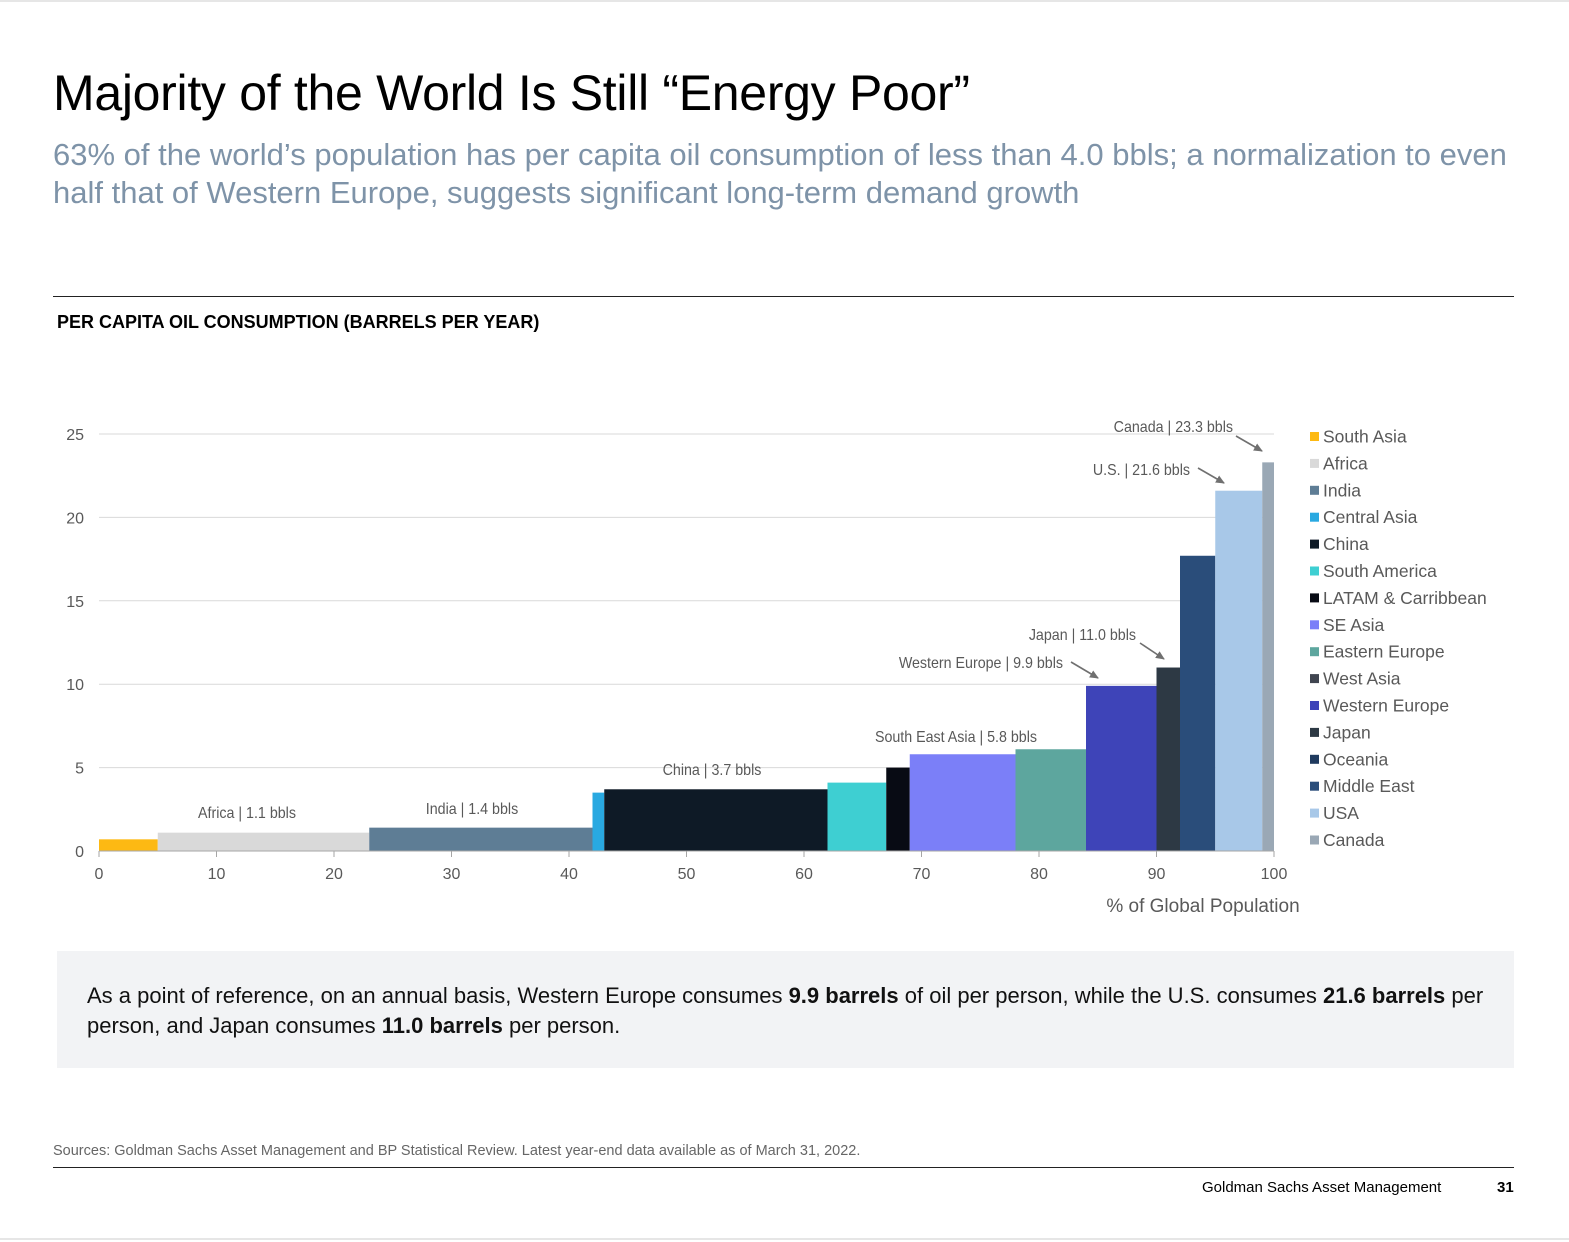 This screenshot has height=1242, width=1569. I want to click on annotation-china: China | 3.7 bbls, so click(712, 771).